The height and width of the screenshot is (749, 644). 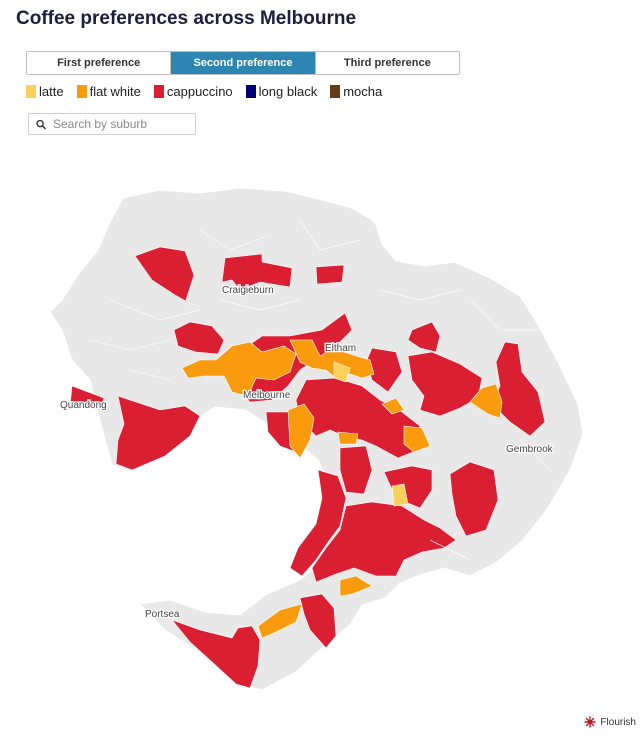 I want to click on legend-swatch-long-black, so click(x=250, y=91).